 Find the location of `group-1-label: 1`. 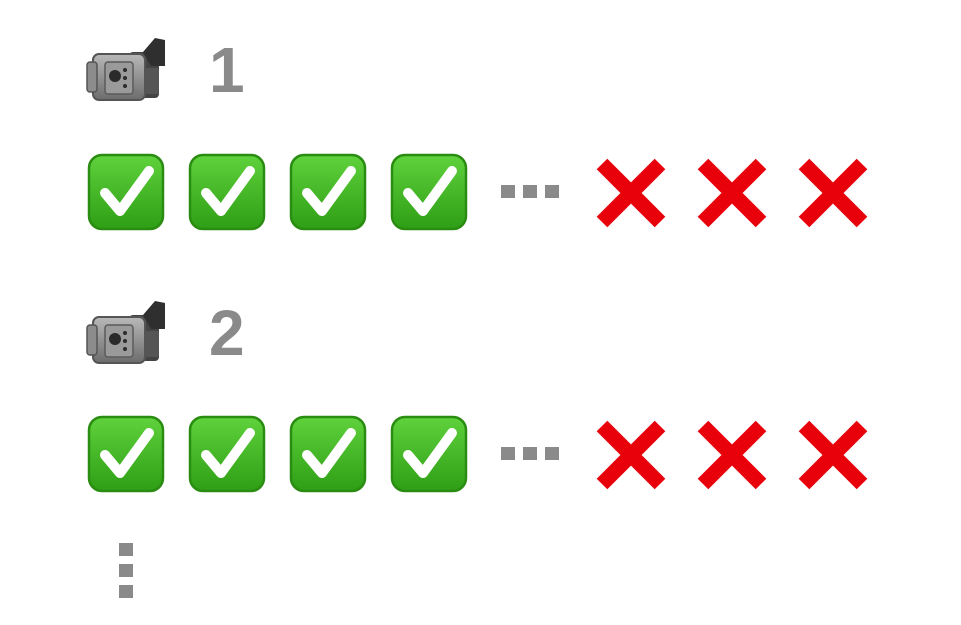

group-1-label: 1 is located at coordinates (227, 70).